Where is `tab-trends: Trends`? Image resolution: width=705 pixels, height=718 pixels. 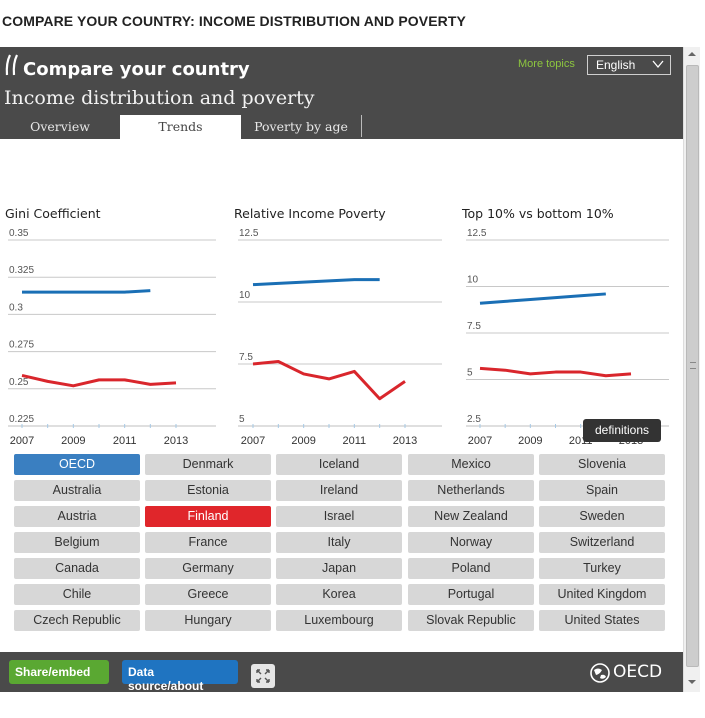
tab-trends: Trends is located at coordinates (180, 127).